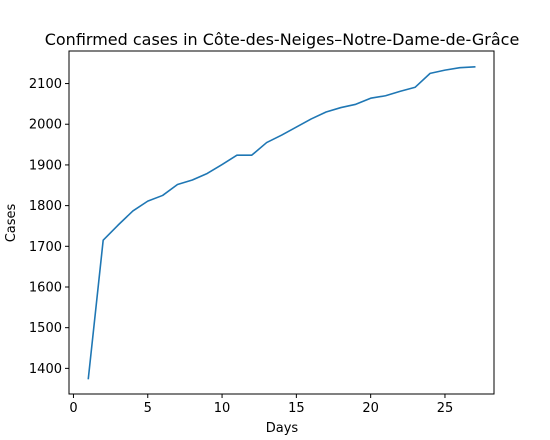 The height and width of the screenshot is (440, 550). What do you see at coordinates (282, 428) in the screenshot?
I see `x-axis-label: Days` at bounding box center [282, 428].